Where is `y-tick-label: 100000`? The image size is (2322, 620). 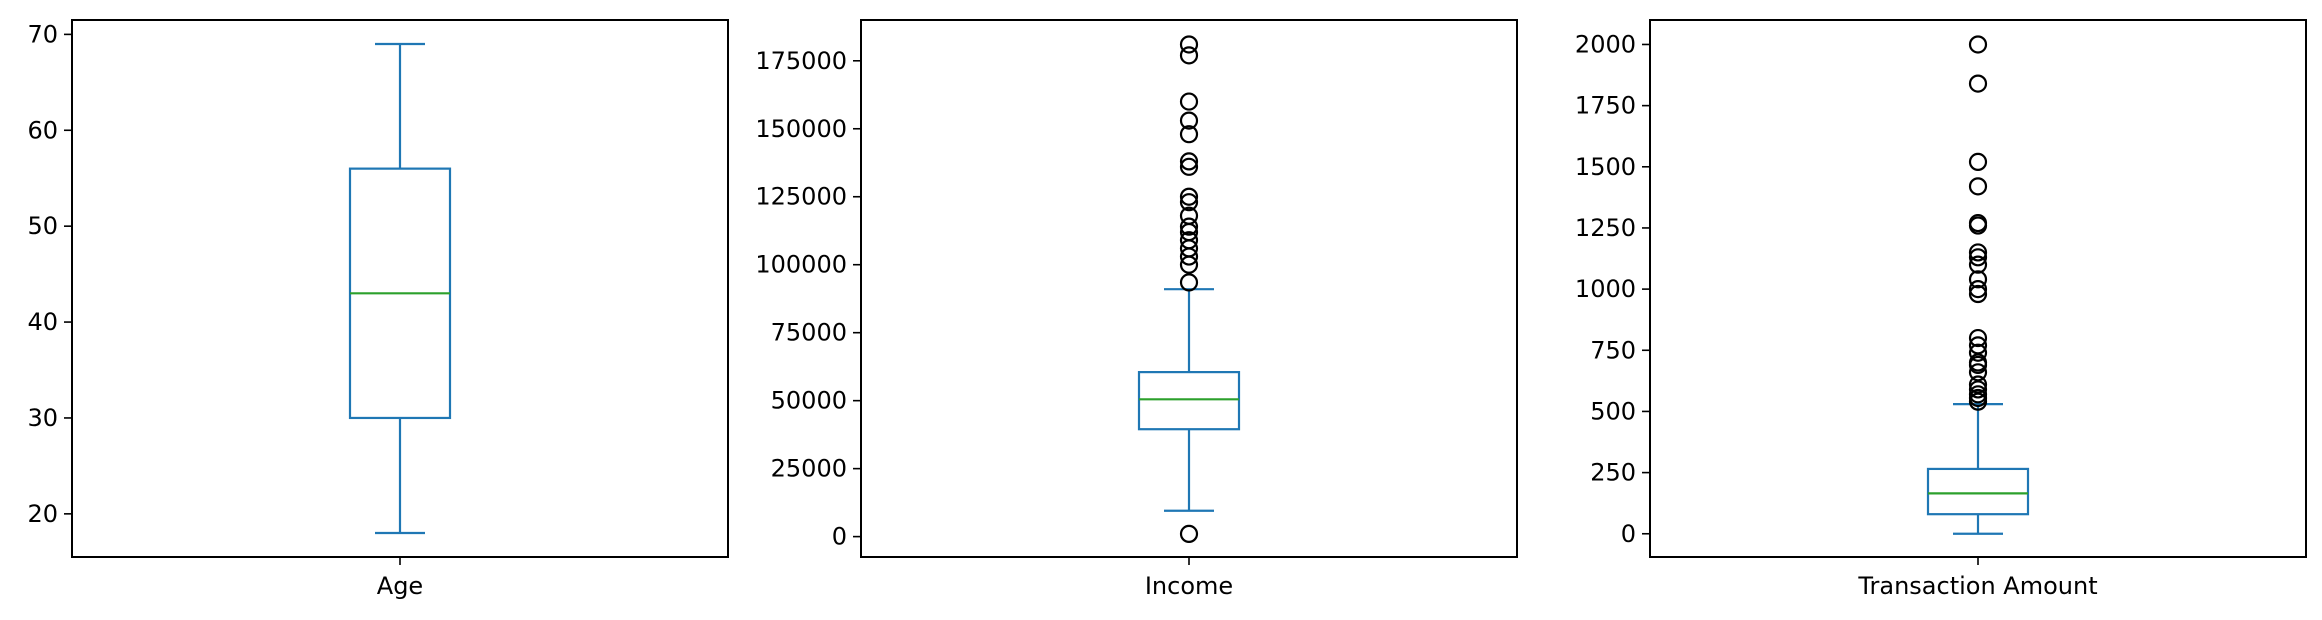 y-tick-label: 100000 is located at coordinates (801, 265).